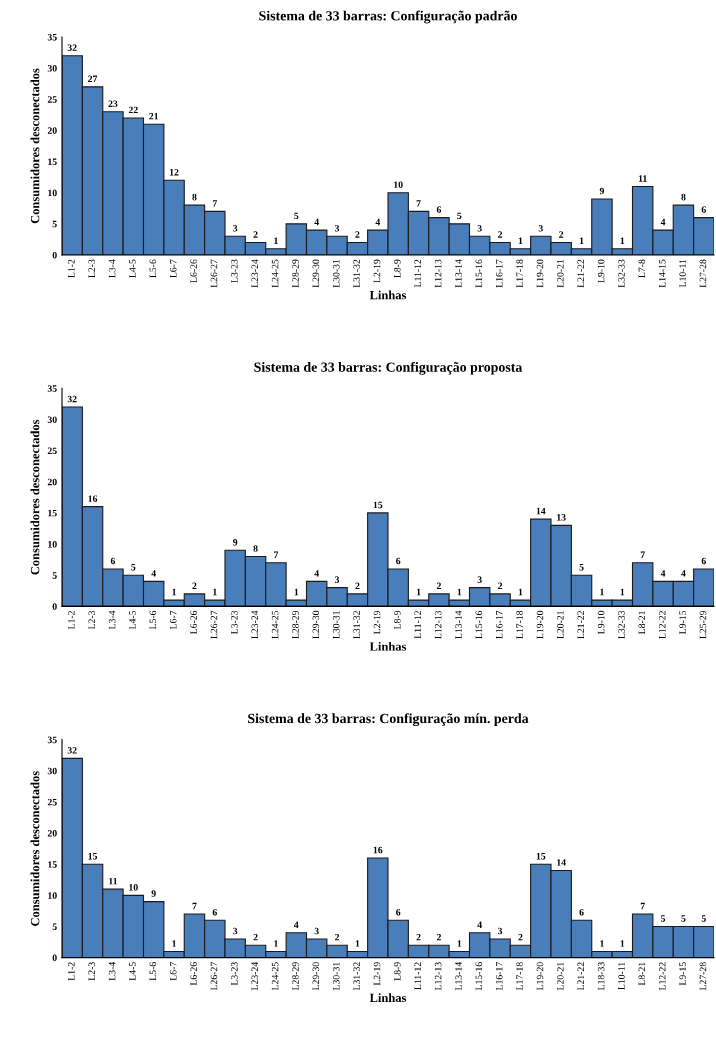 This screenshot has height=1054, width=716. Describe the element at coordinates (479, 624) in the screenshot. I see `x-tick-label: L15-16` at that location.